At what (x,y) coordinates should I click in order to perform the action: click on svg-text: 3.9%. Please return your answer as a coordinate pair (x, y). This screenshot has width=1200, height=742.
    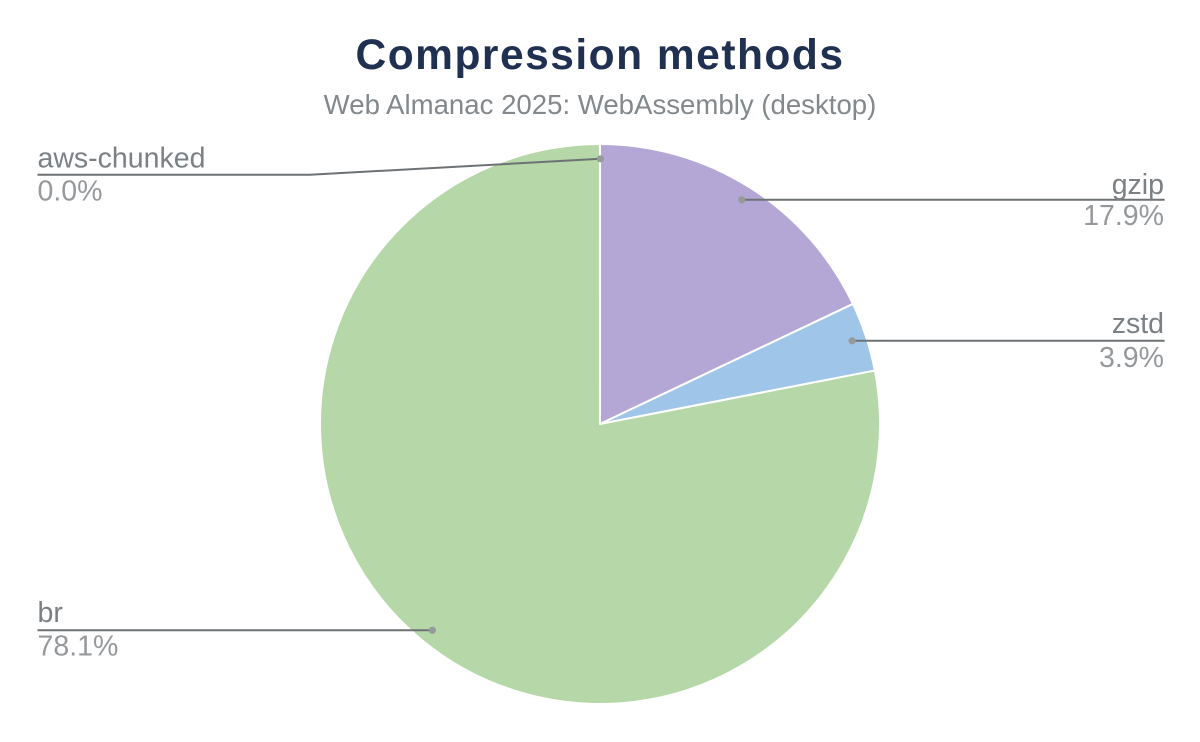
    Looking at the image, I should click on (1131, 358).